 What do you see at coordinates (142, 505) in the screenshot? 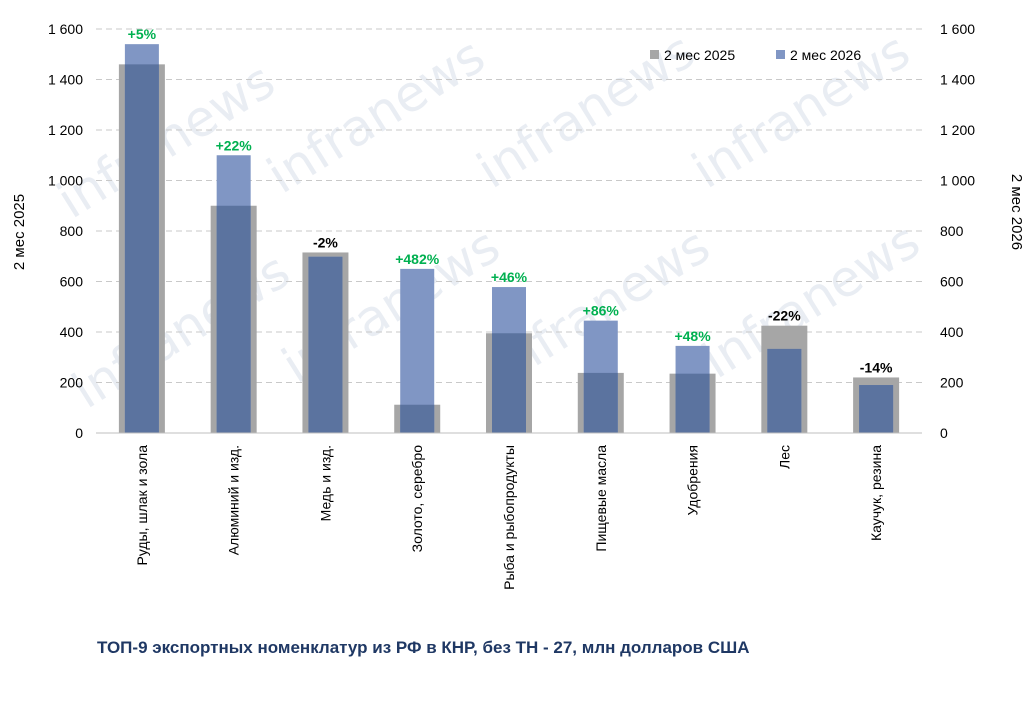
I see `category-label: Руды, шлак и зола` at bounding box center [142, 505].